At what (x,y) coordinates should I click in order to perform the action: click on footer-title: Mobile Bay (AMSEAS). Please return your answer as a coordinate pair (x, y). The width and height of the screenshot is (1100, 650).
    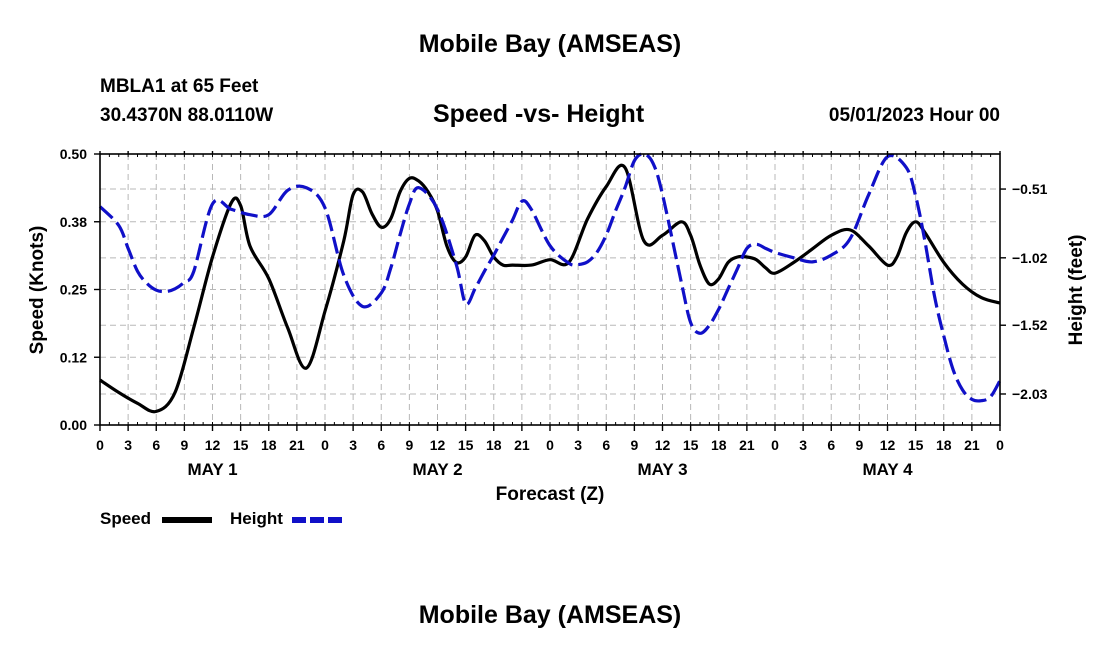
    Looking at the image, I should click on (550, 615).